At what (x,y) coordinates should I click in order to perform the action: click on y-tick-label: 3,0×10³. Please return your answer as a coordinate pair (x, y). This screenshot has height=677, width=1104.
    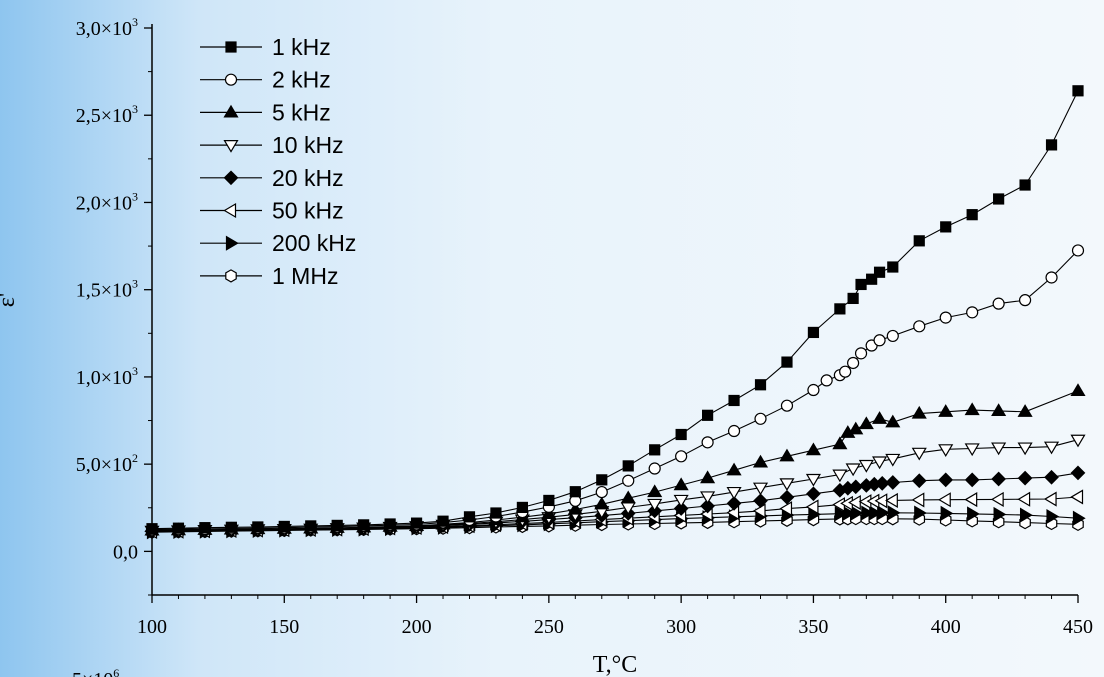
    Looking at the image, I should click on (107, 27).